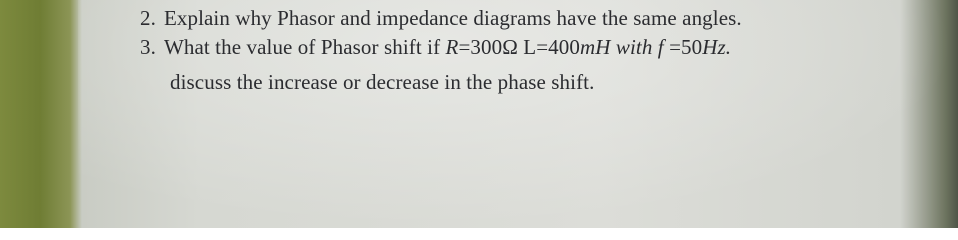 The width and height of the screenshot is (958, 240). I want to click on text-segment: What the value of Phasor shift if, so click(304, 47).